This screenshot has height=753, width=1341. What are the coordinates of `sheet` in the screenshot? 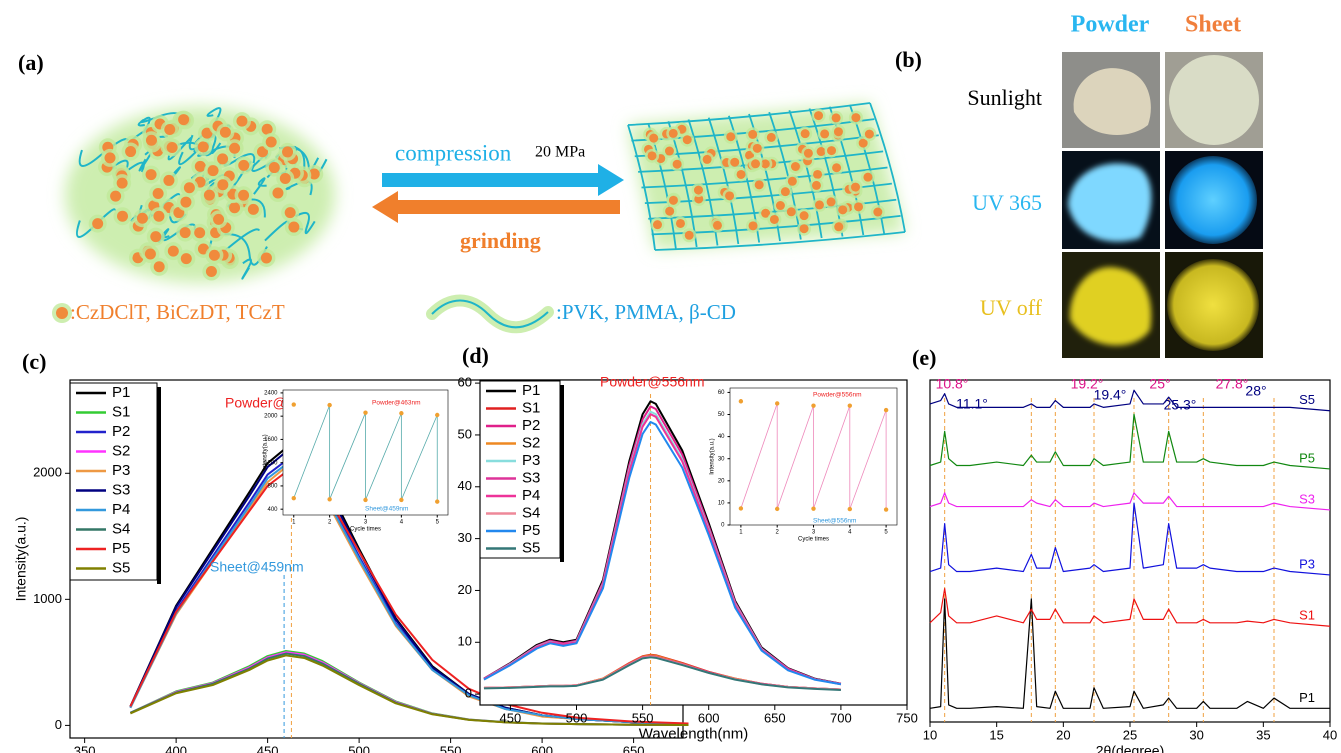 It's located at (1213, 305).